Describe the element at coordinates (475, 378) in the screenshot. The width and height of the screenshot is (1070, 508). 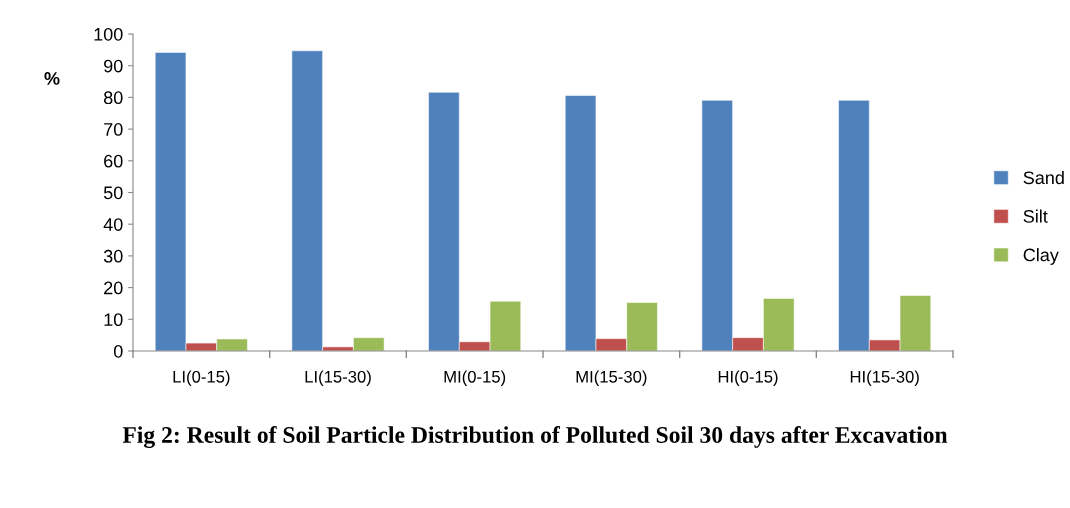
I see `x-tick-label: MI(0-15)` at that location.